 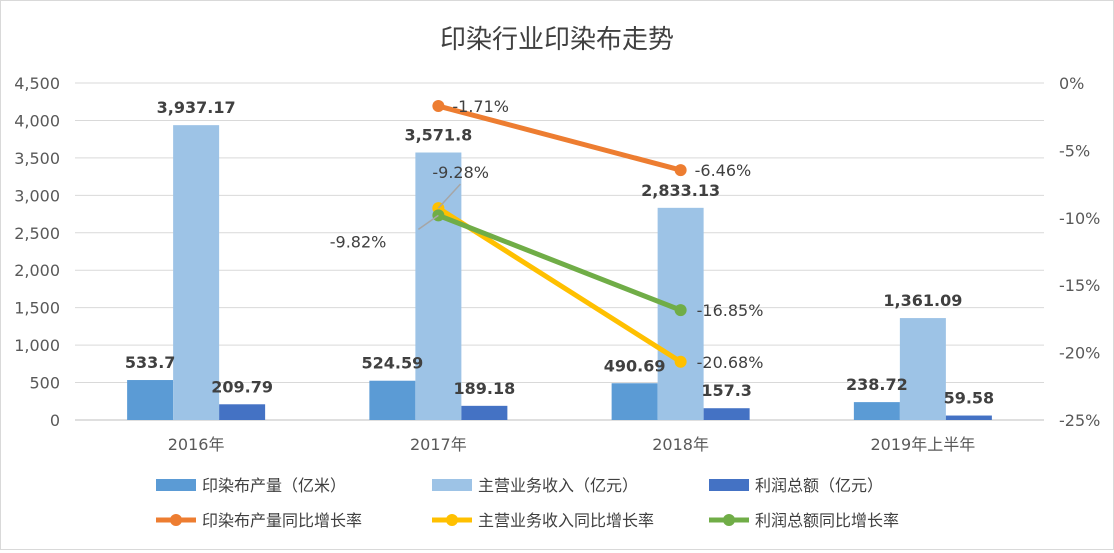 What do you see at coordinates (726, 390) in the screenshot?
I see `bar-data-label: 157.3` at bounding box center [726, 390].